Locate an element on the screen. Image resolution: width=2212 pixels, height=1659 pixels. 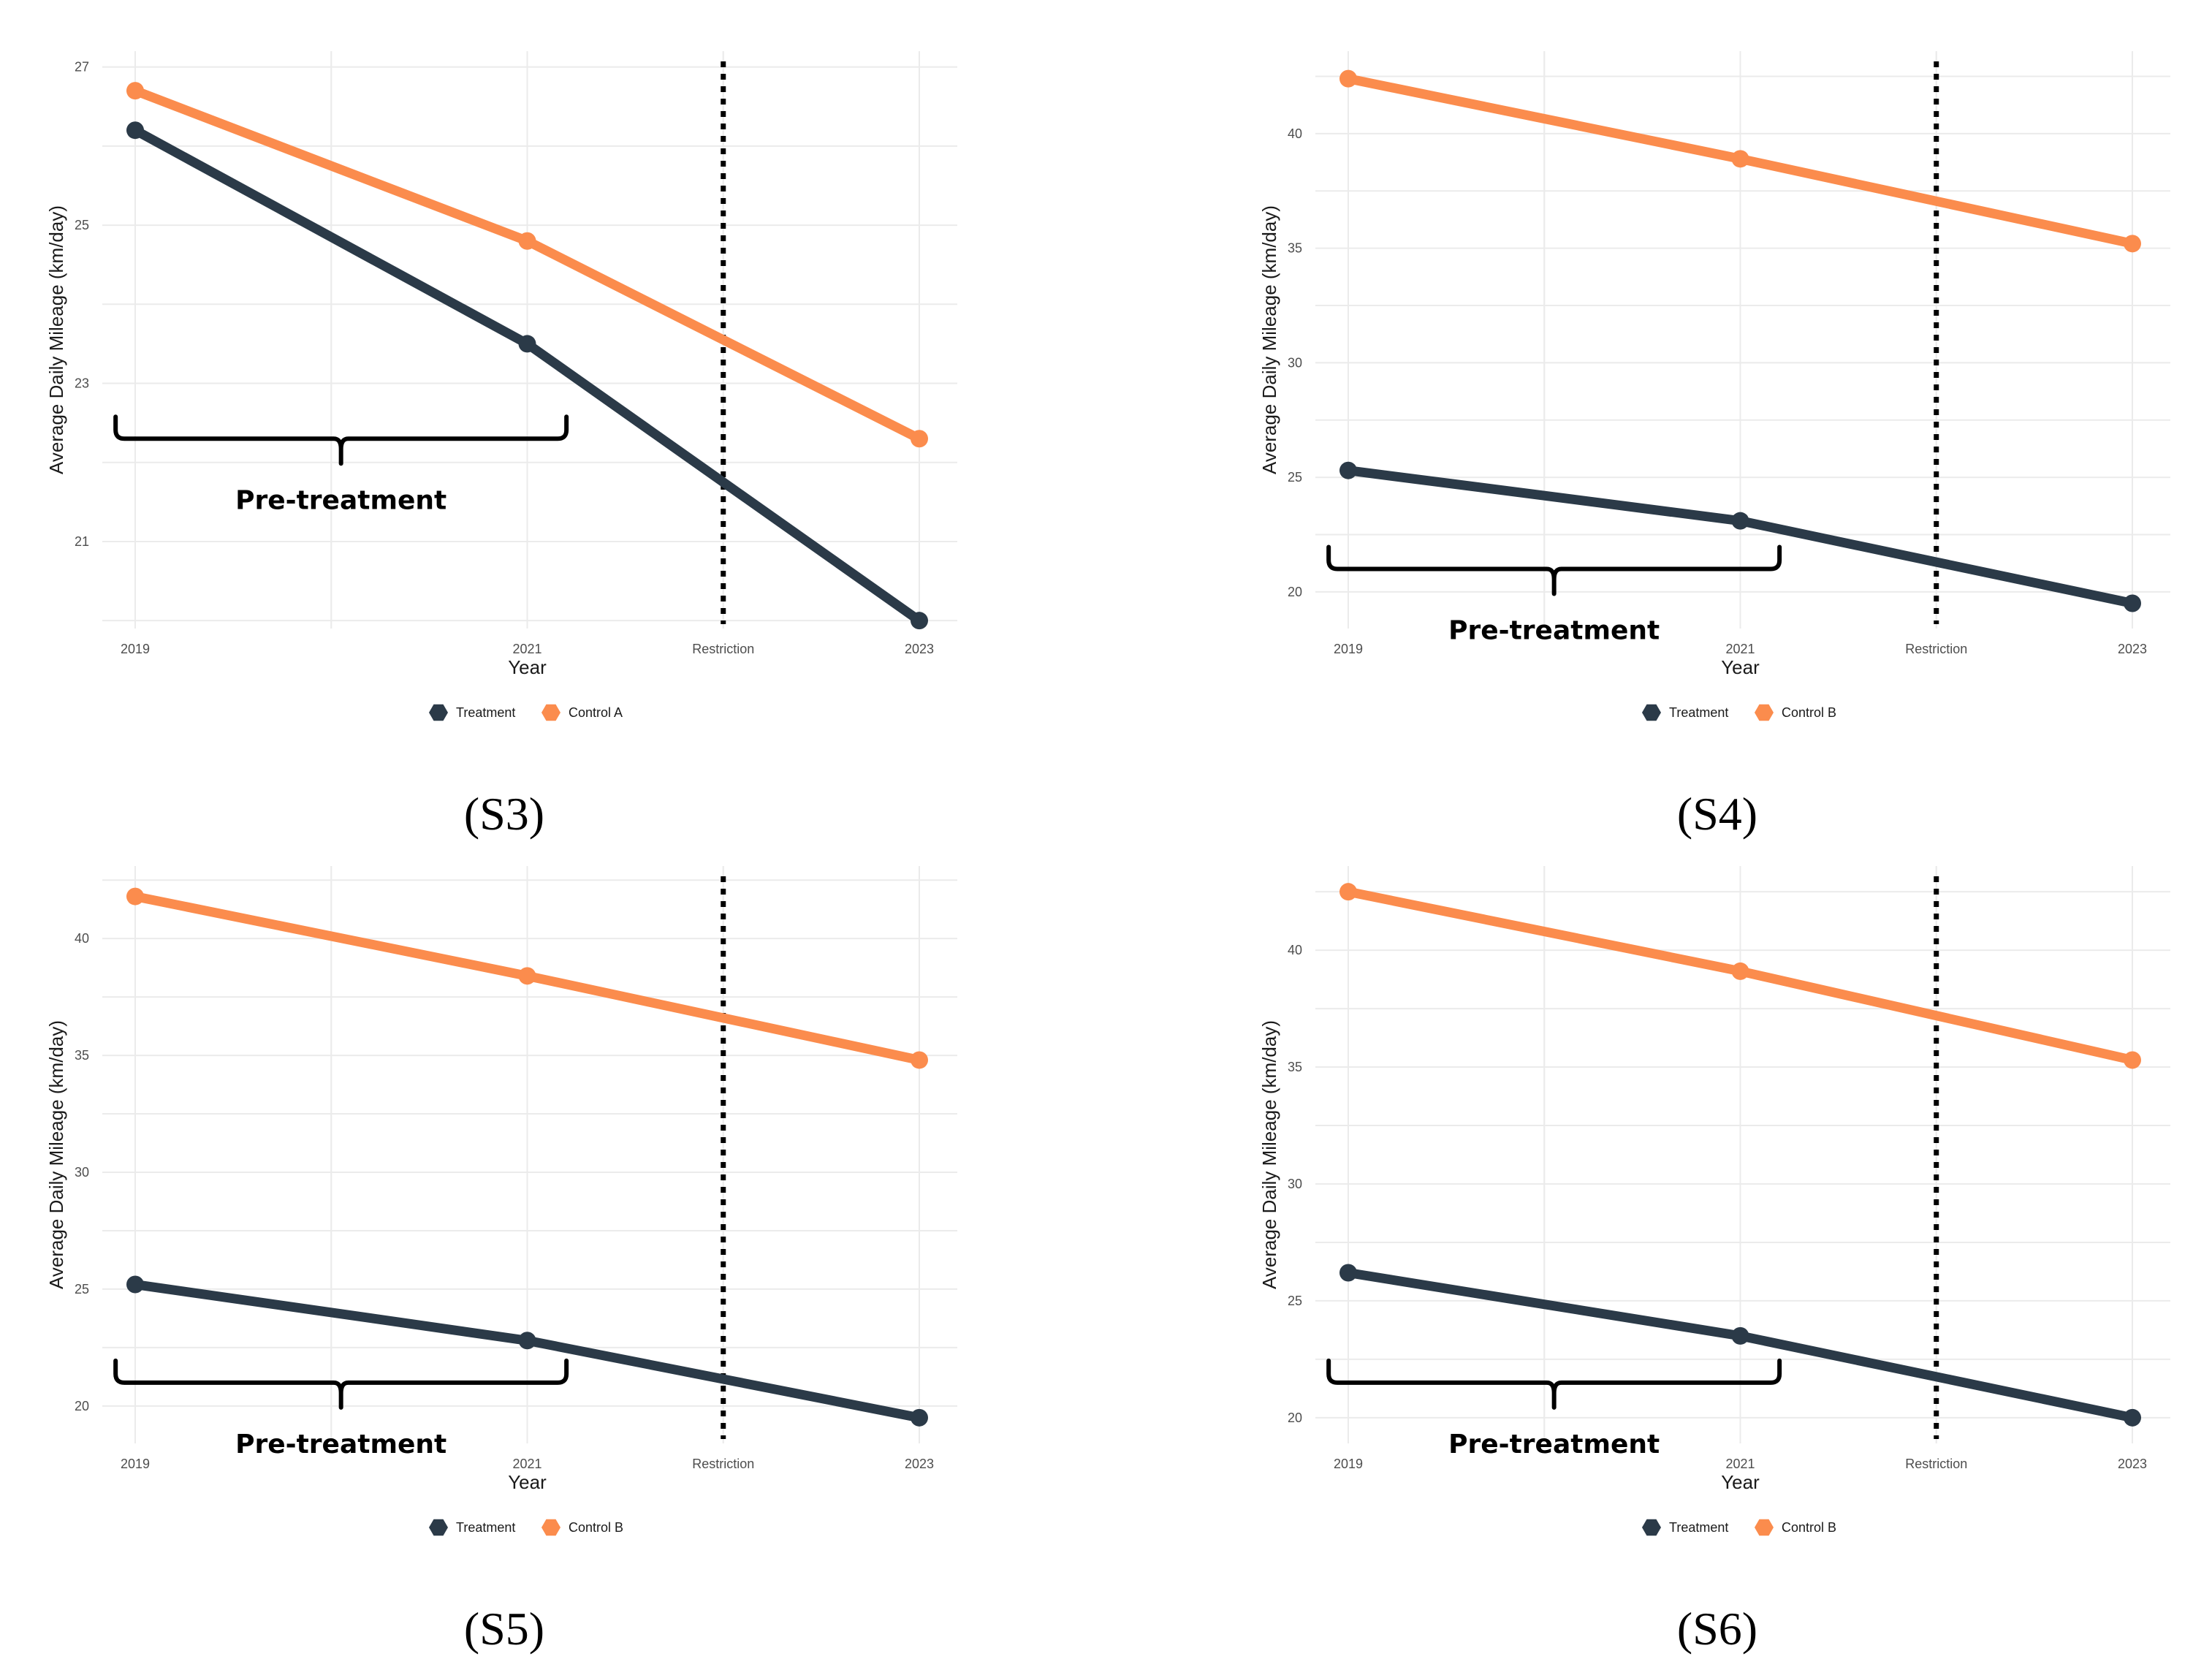
legend: Treatment Control A is located at coordinates (526, 712).